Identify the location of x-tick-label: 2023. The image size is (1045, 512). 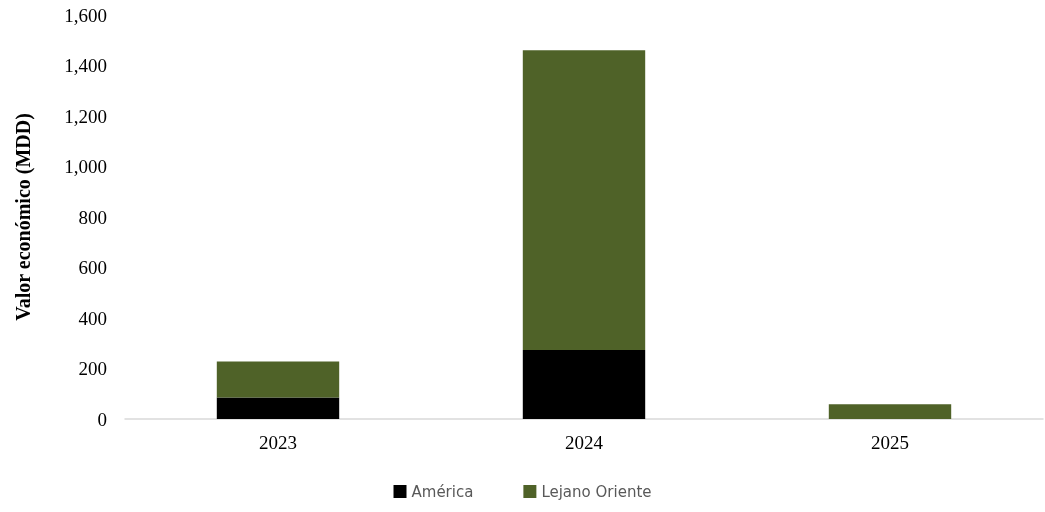
(278, 442).